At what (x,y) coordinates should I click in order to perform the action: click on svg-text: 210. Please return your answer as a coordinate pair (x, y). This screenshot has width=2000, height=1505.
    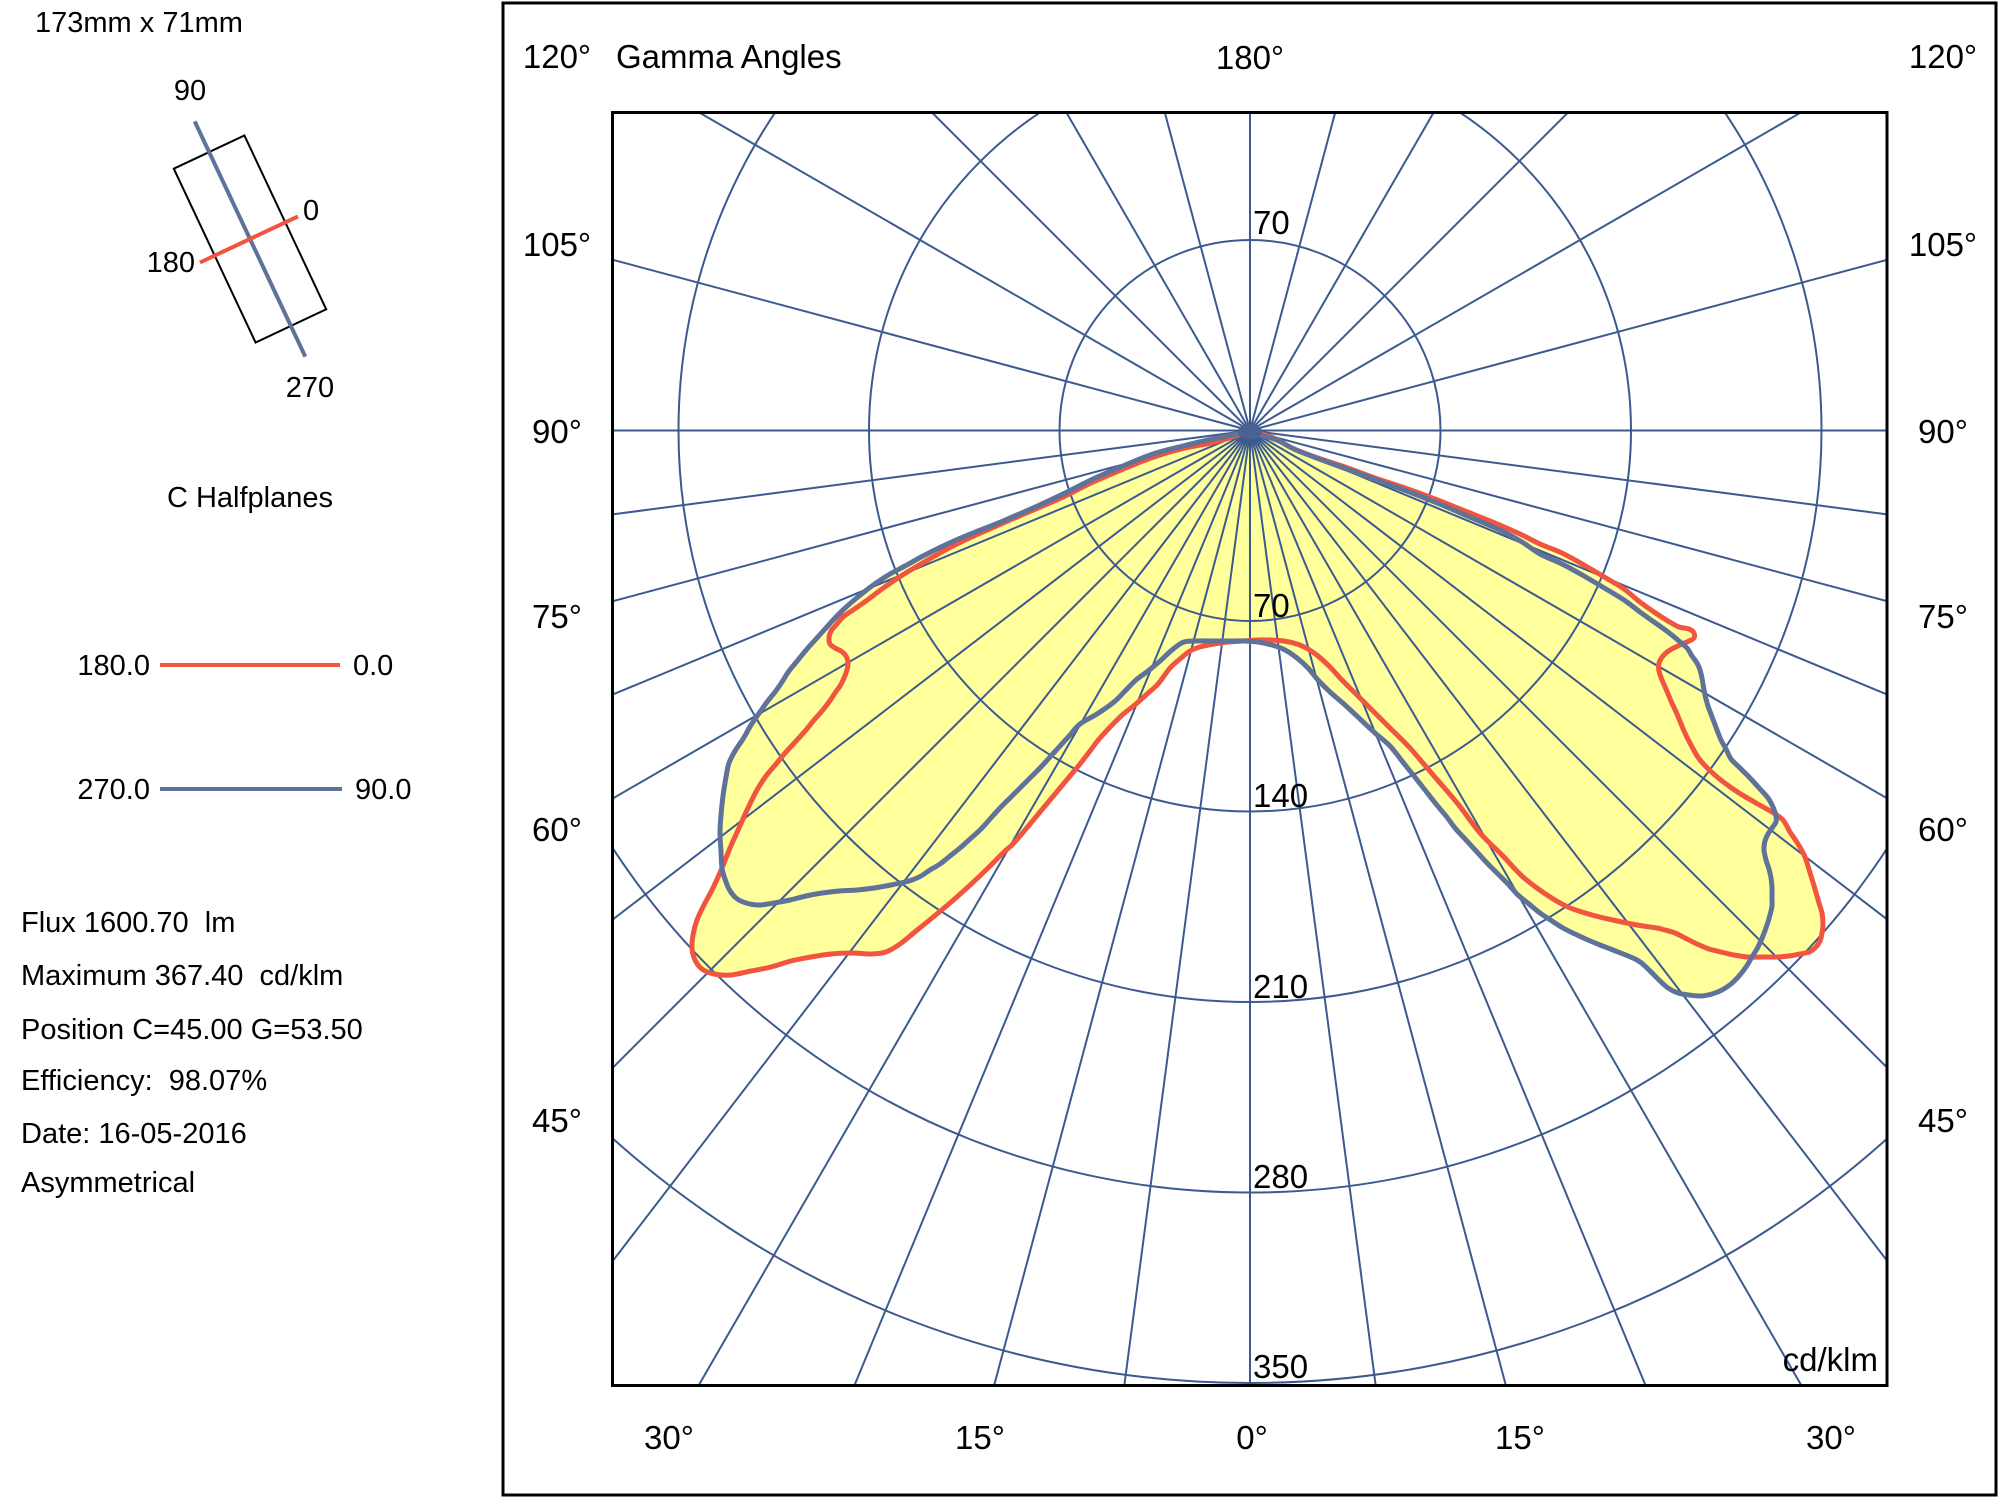
    Looking at the image, I should click on (1280, 986).